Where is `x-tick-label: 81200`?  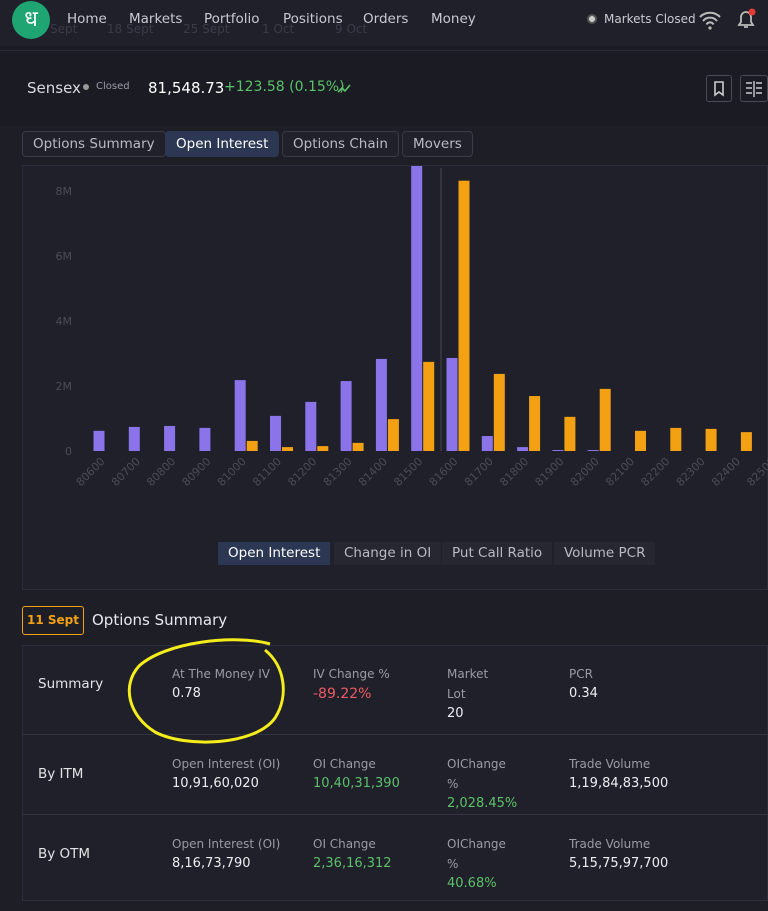
x-tick-label: 81200 is located at coordinates (302, 472).